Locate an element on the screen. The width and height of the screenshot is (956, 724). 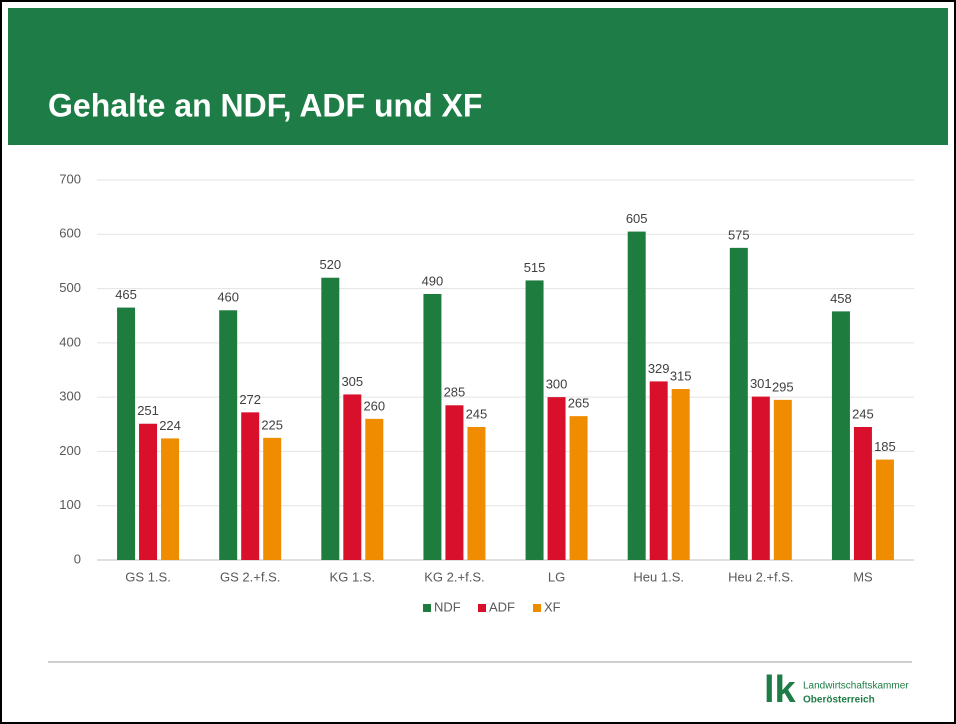
y-tick-label: 200 is located at coordinates (70, 450).